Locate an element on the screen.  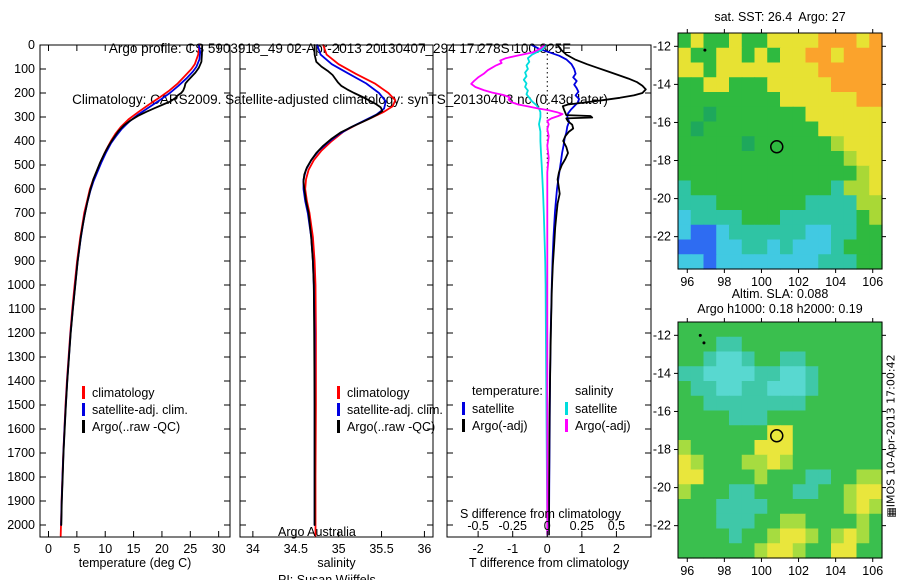
svg-text: 800 is located at coordinates (24, 237).